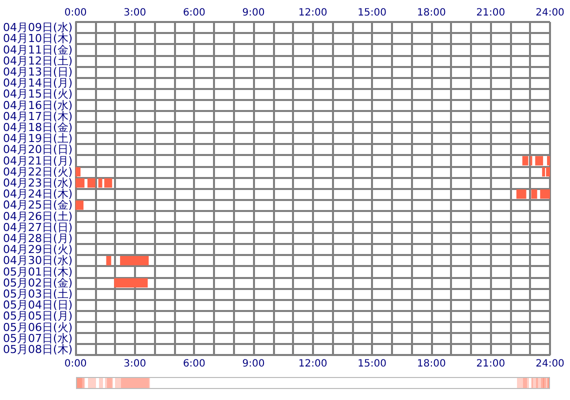 The image size is (570, 400). I want to click on y-tick-label: 04月16日(水), so click(38, 105).